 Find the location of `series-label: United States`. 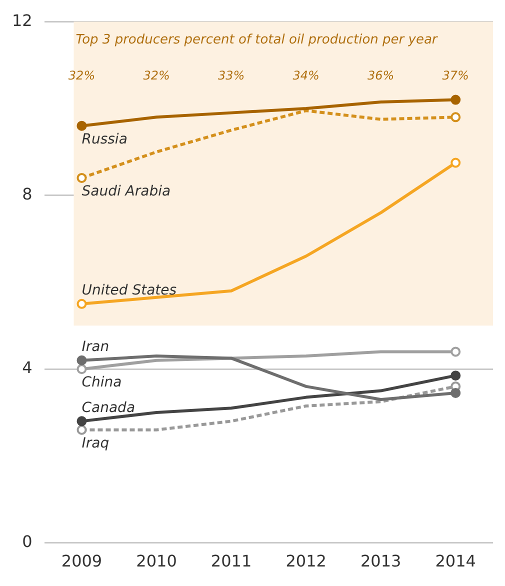

series-label: United States is located at coordinates (129, 290).